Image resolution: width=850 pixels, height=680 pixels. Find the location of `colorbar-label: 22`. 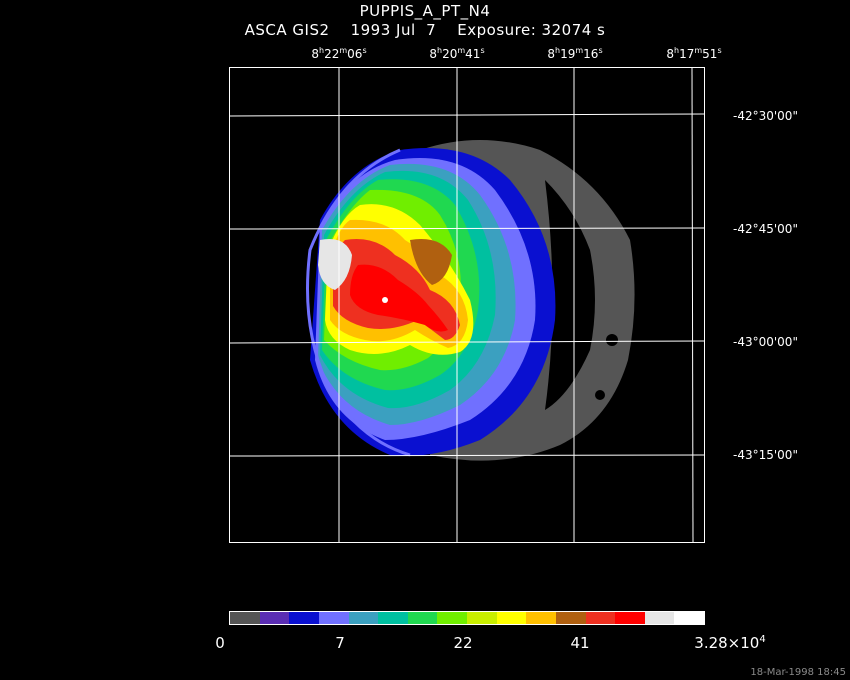

colorbar-label: 22 is located at coordinates (463, 643).